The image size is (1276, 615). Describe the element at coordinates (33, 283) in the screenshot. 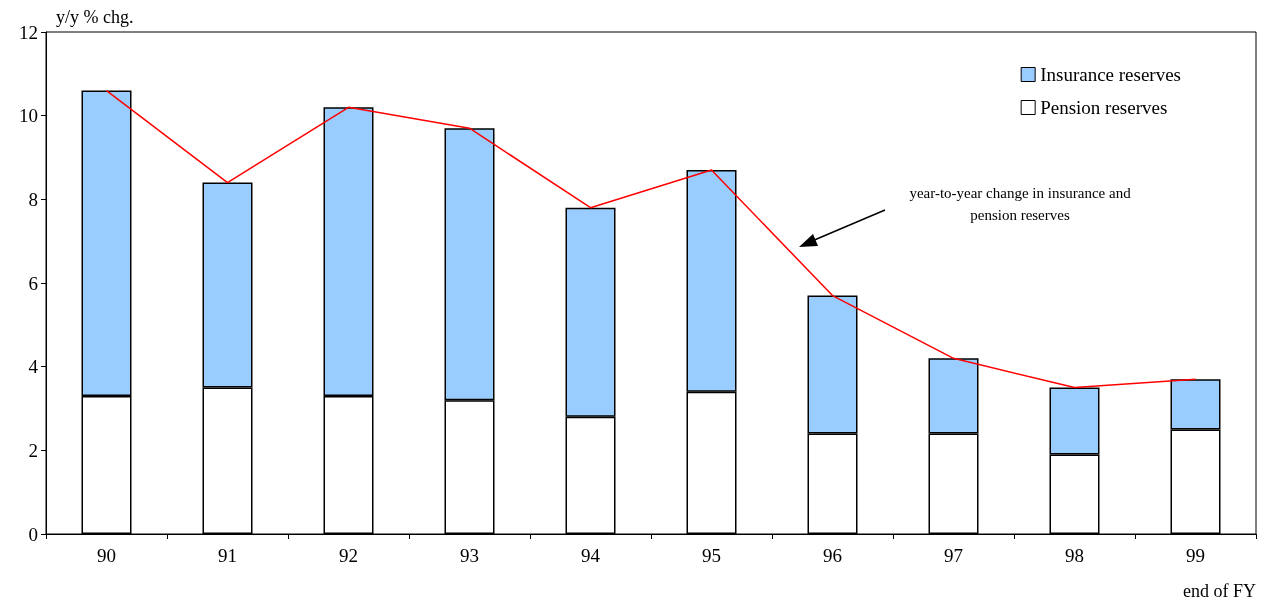

I see `y-tick-label: 6` at that location.